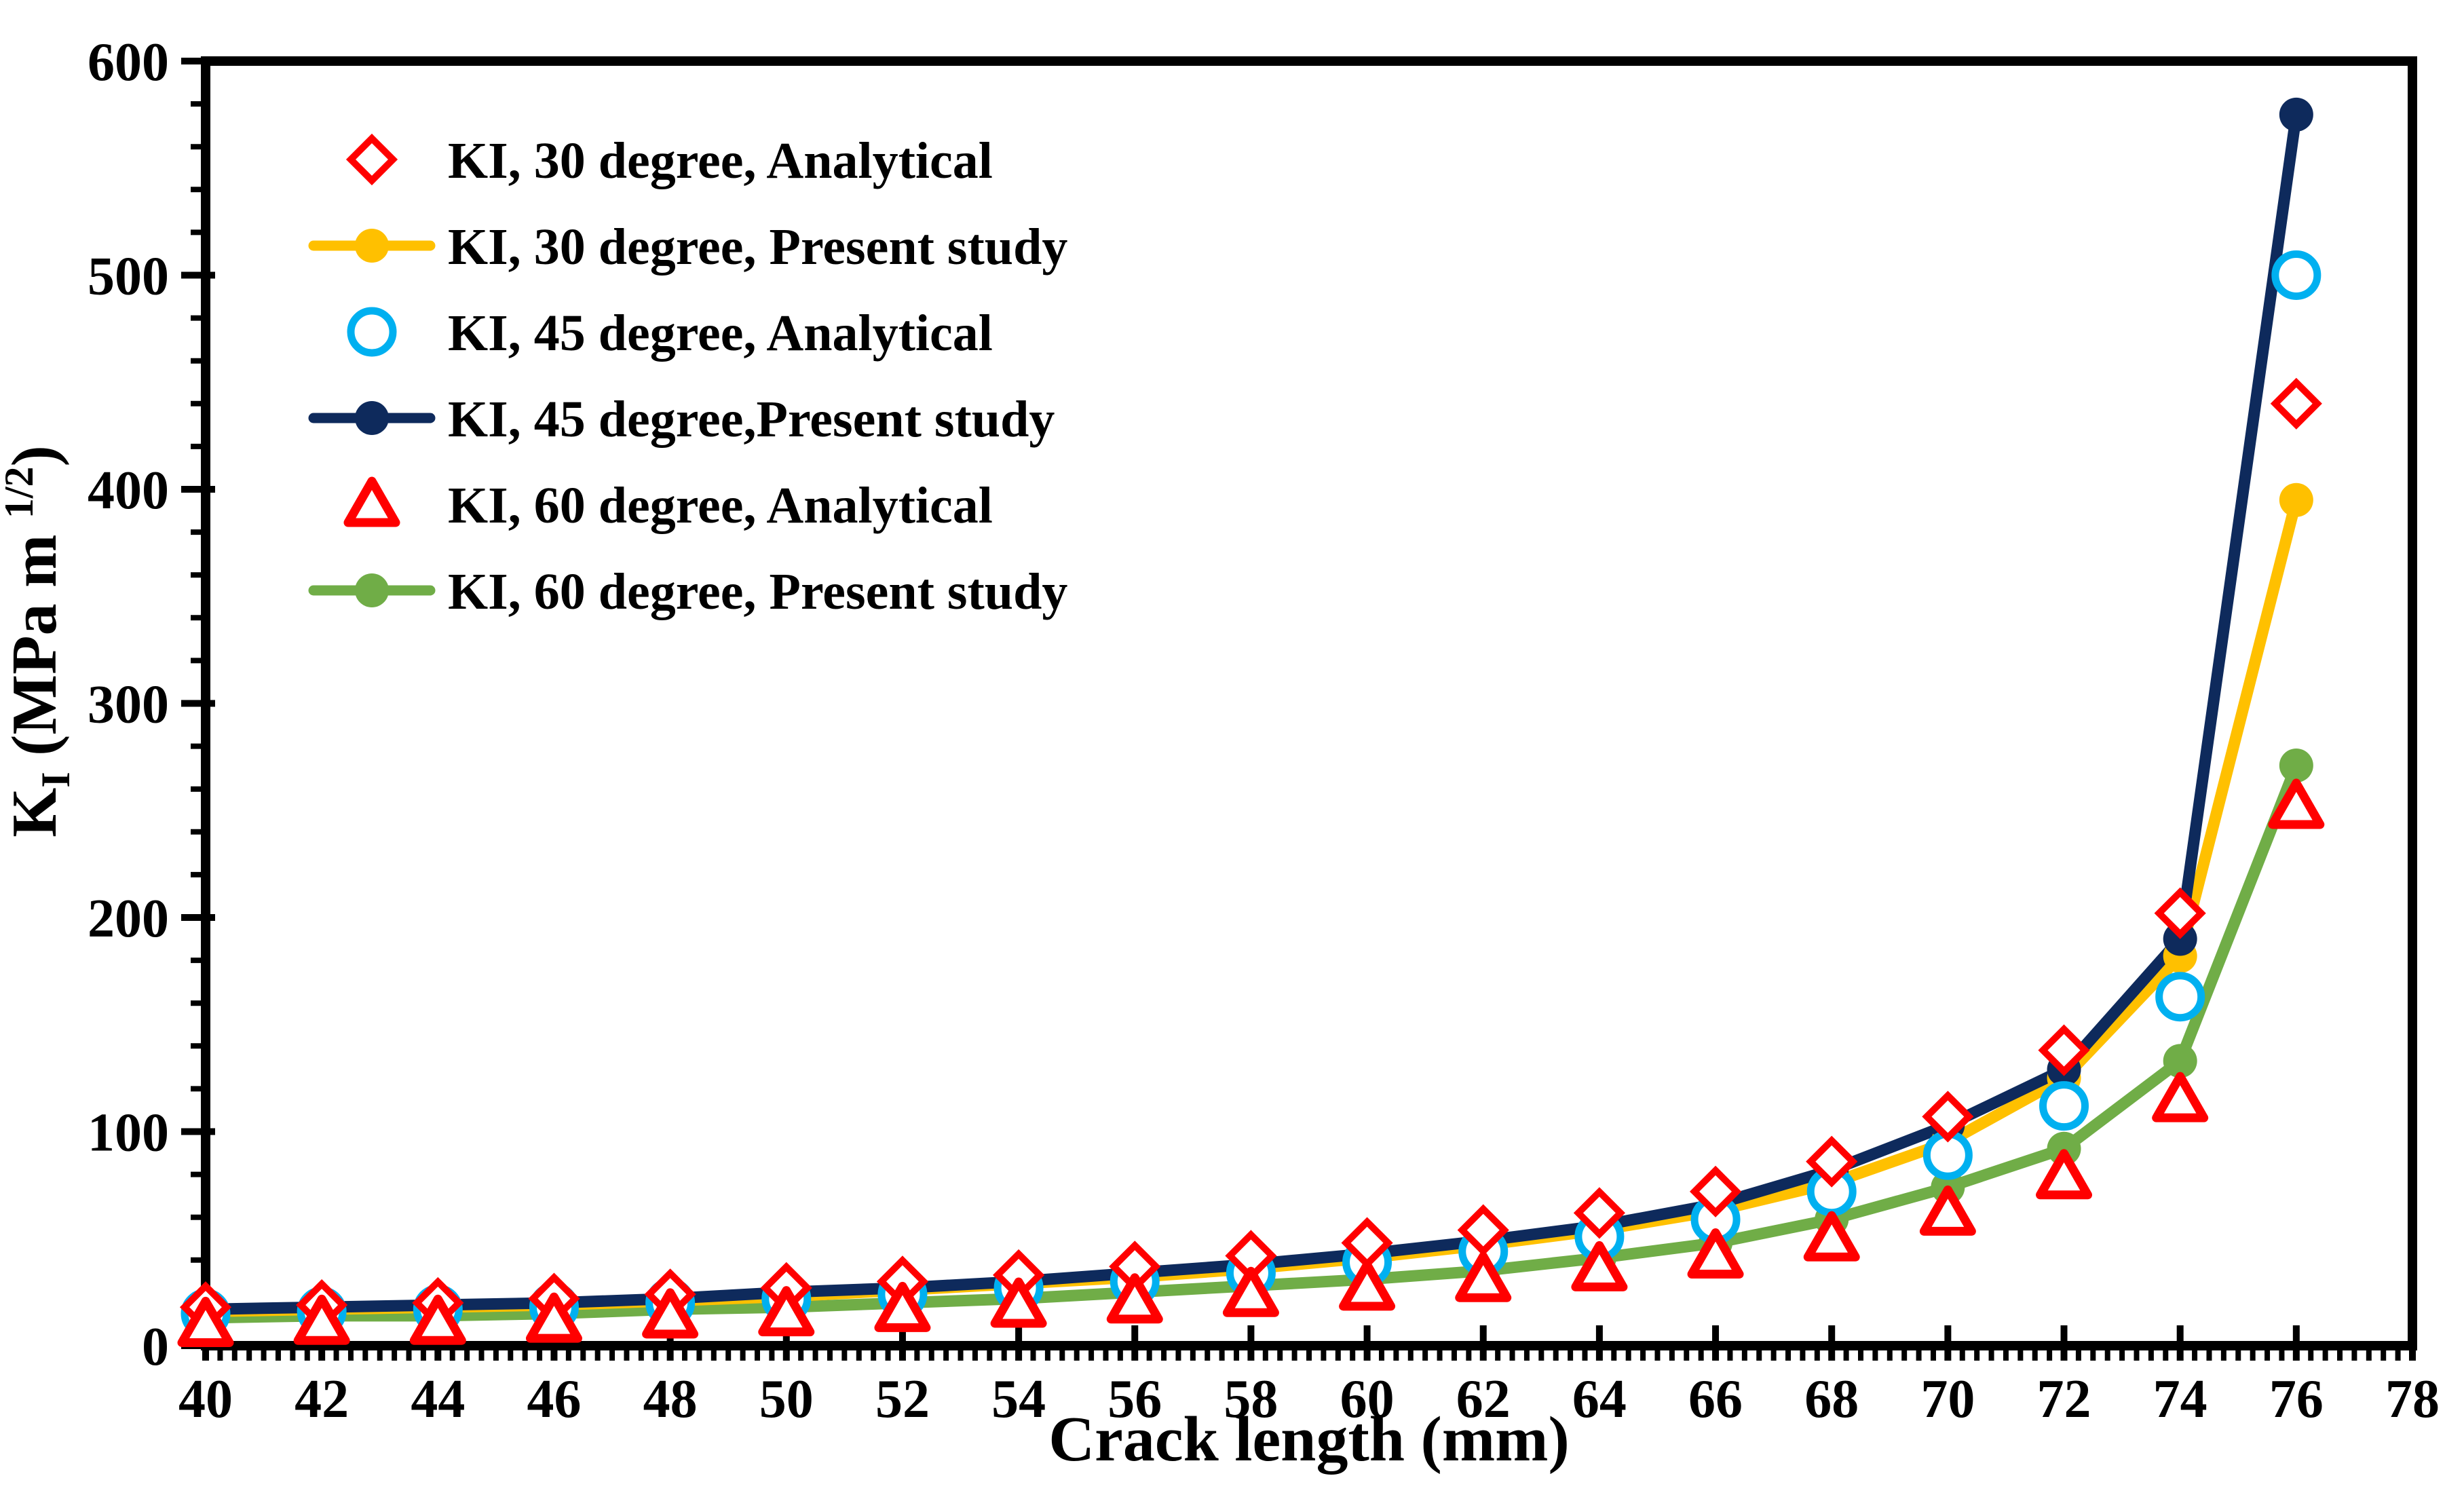  I want to click on y-axis-tick-label: 100, so click(129, 1133).